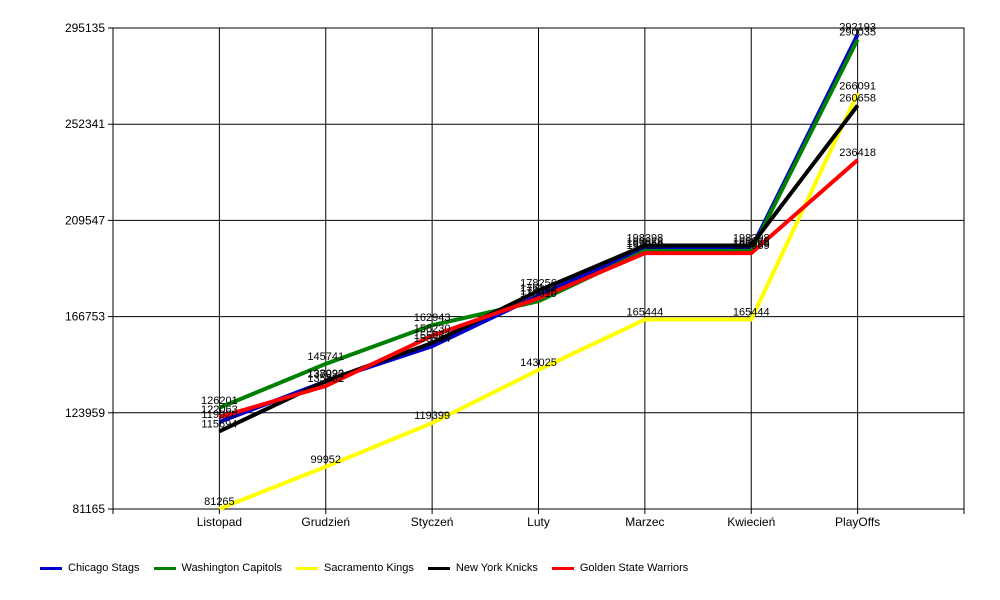 This screenshot has width=1000, height=600. I want to click on data-label: 155023, so click(432, 336).